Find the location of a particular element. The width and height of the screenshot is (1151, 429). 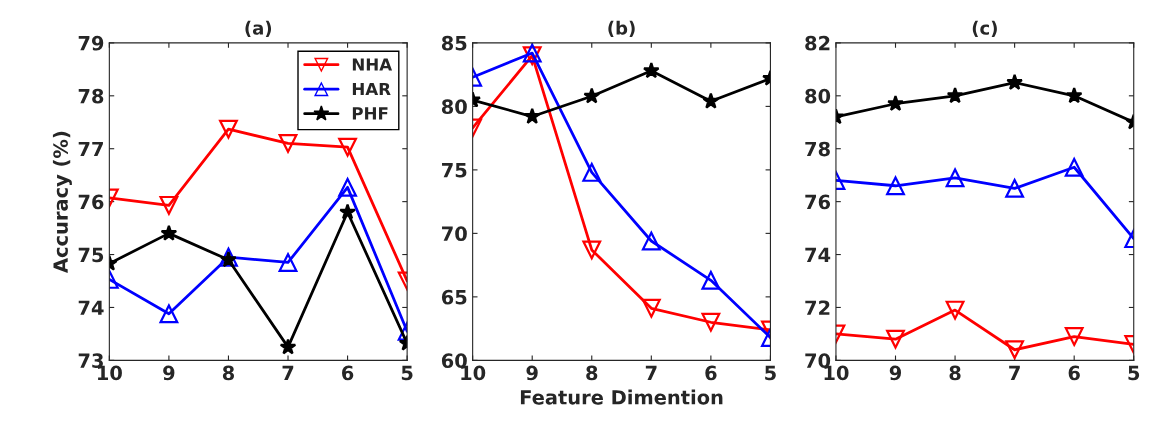

y-tick-label: 85 is located at coordinates (454, 43).